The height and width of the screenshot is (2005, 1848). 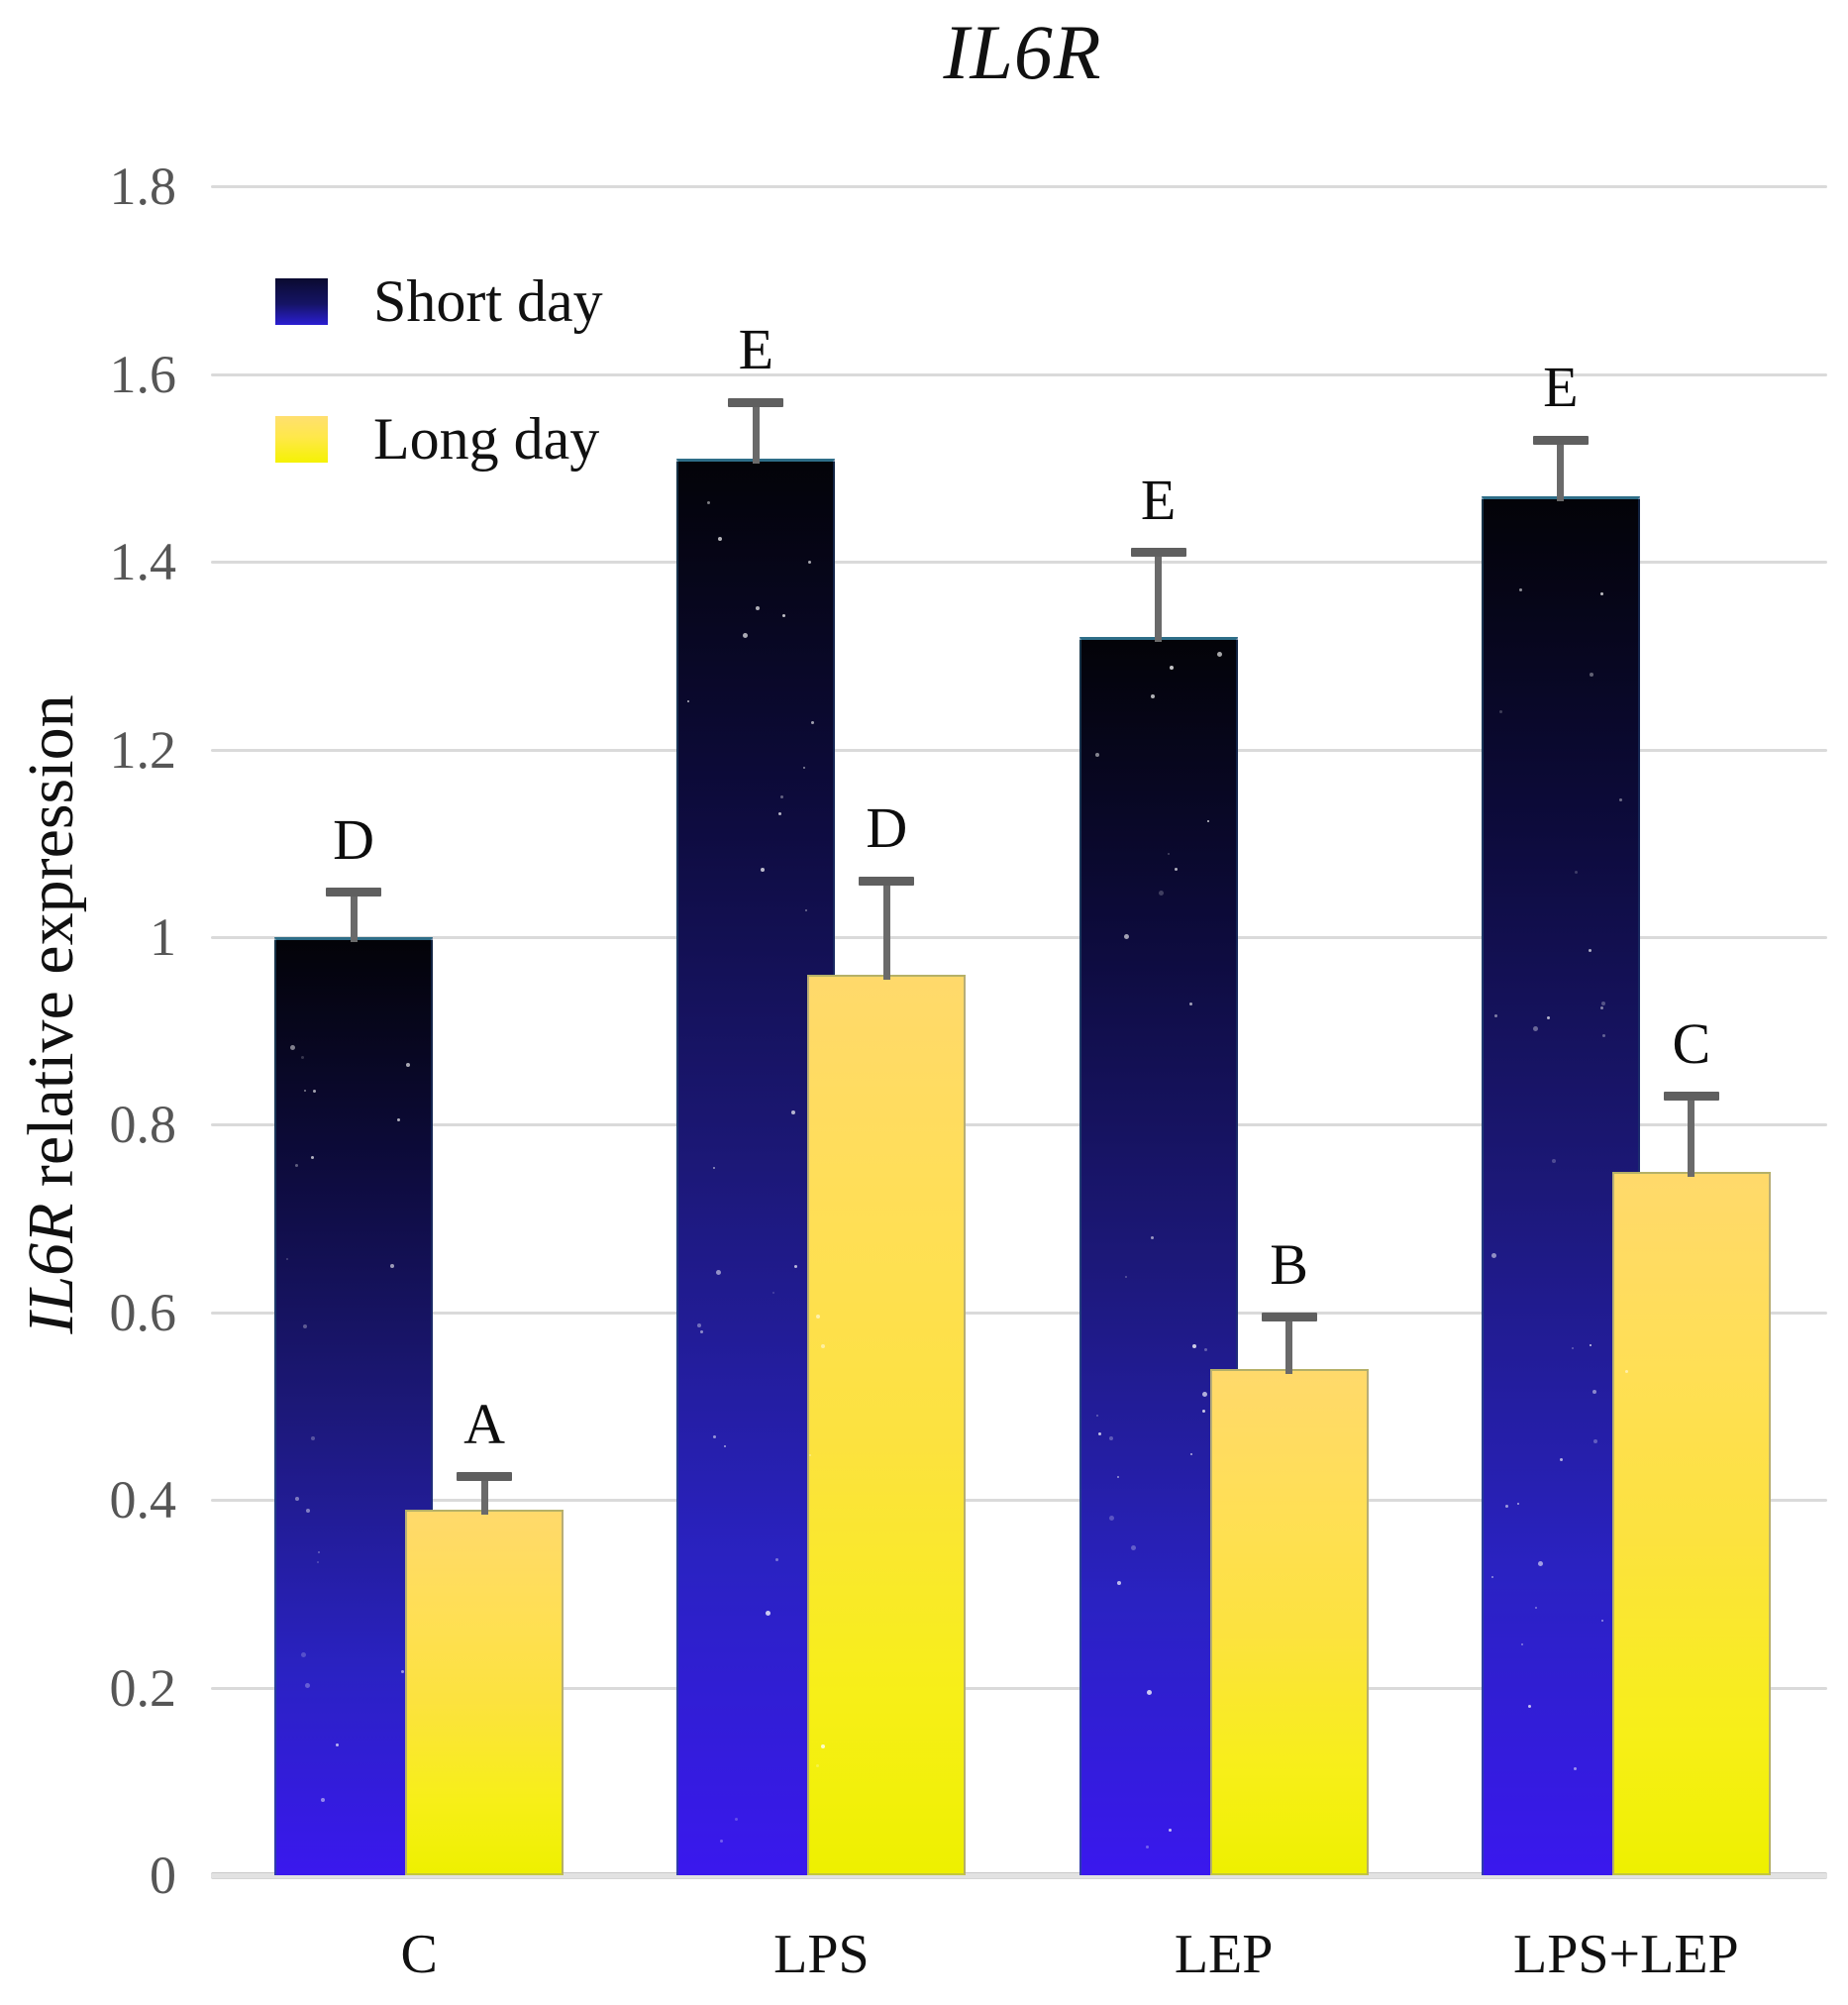 What do you see at coordinates (301, 301) in the screenshot?
I see `short-day-swatch-icon` at bounding box center [301, 301].